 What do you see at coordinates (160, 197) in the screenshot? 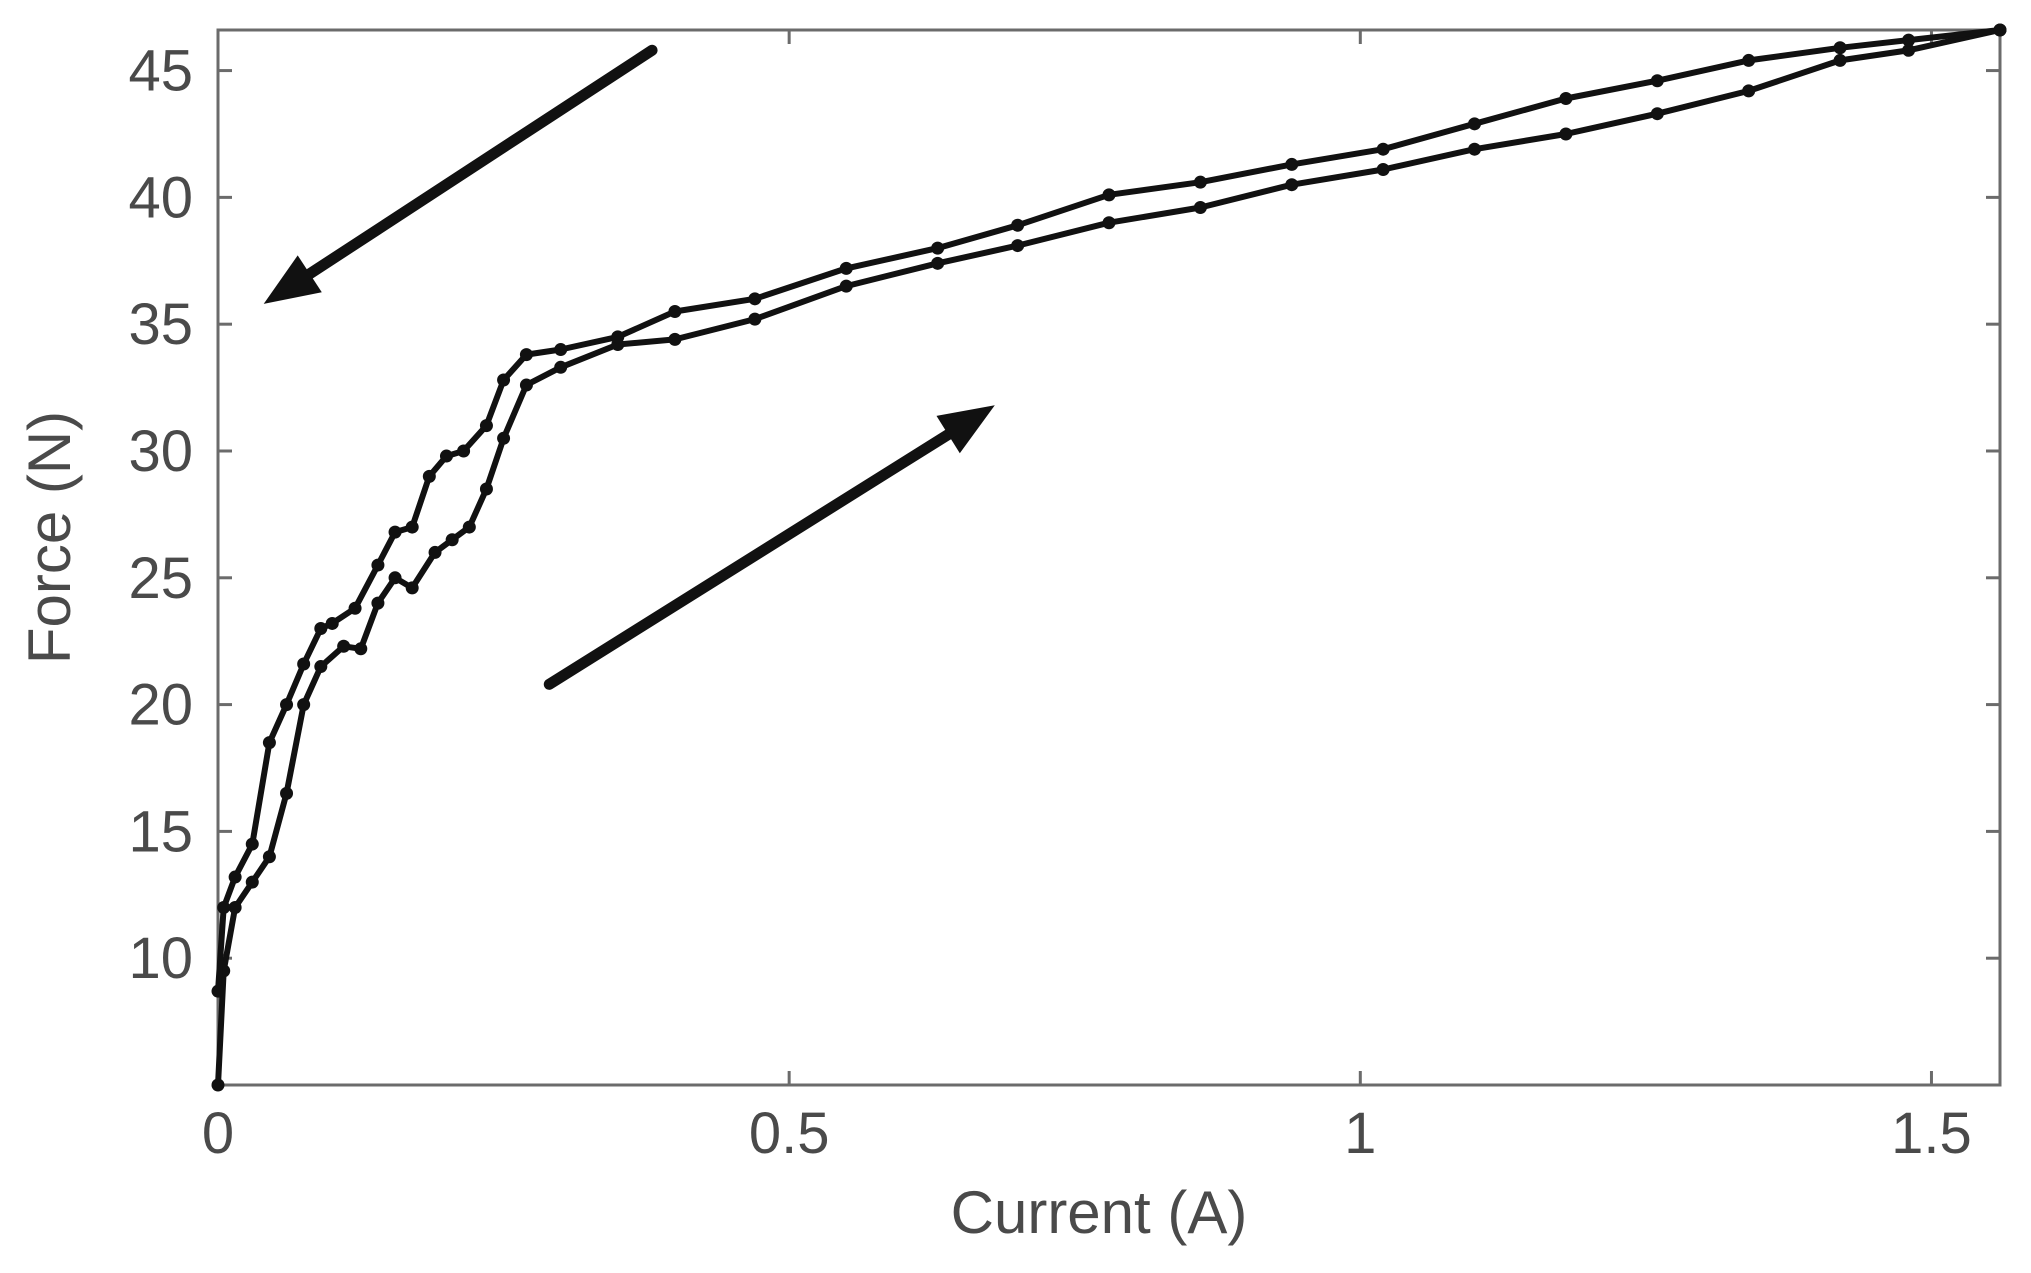
I see `y-tick-label: 40` at bounding box center [160, 197].